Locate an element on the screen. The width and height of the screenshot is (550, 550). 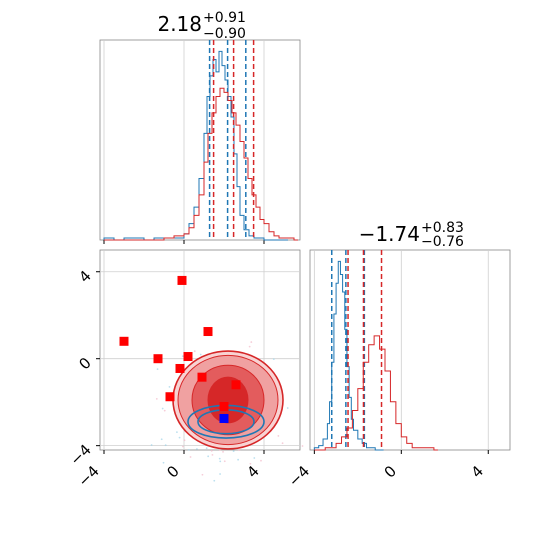
param-2-title-lower: −0.76 is located at coordinates (442, 242).